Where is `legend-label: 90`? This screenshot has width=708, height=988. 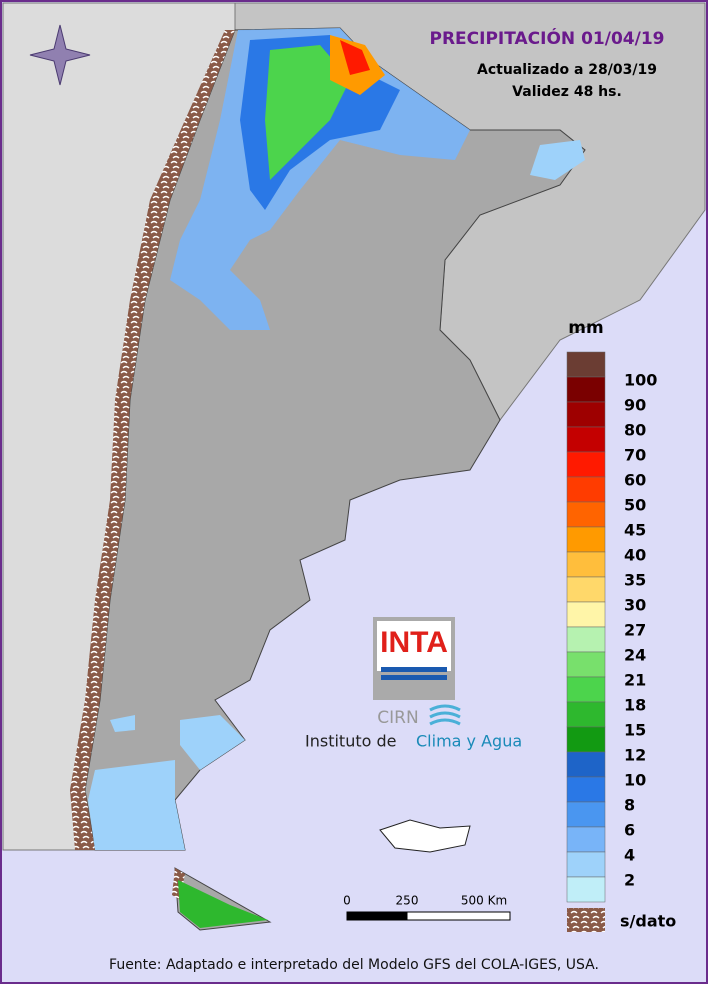
legend-label: 90 is located at coordinates (635, 405).